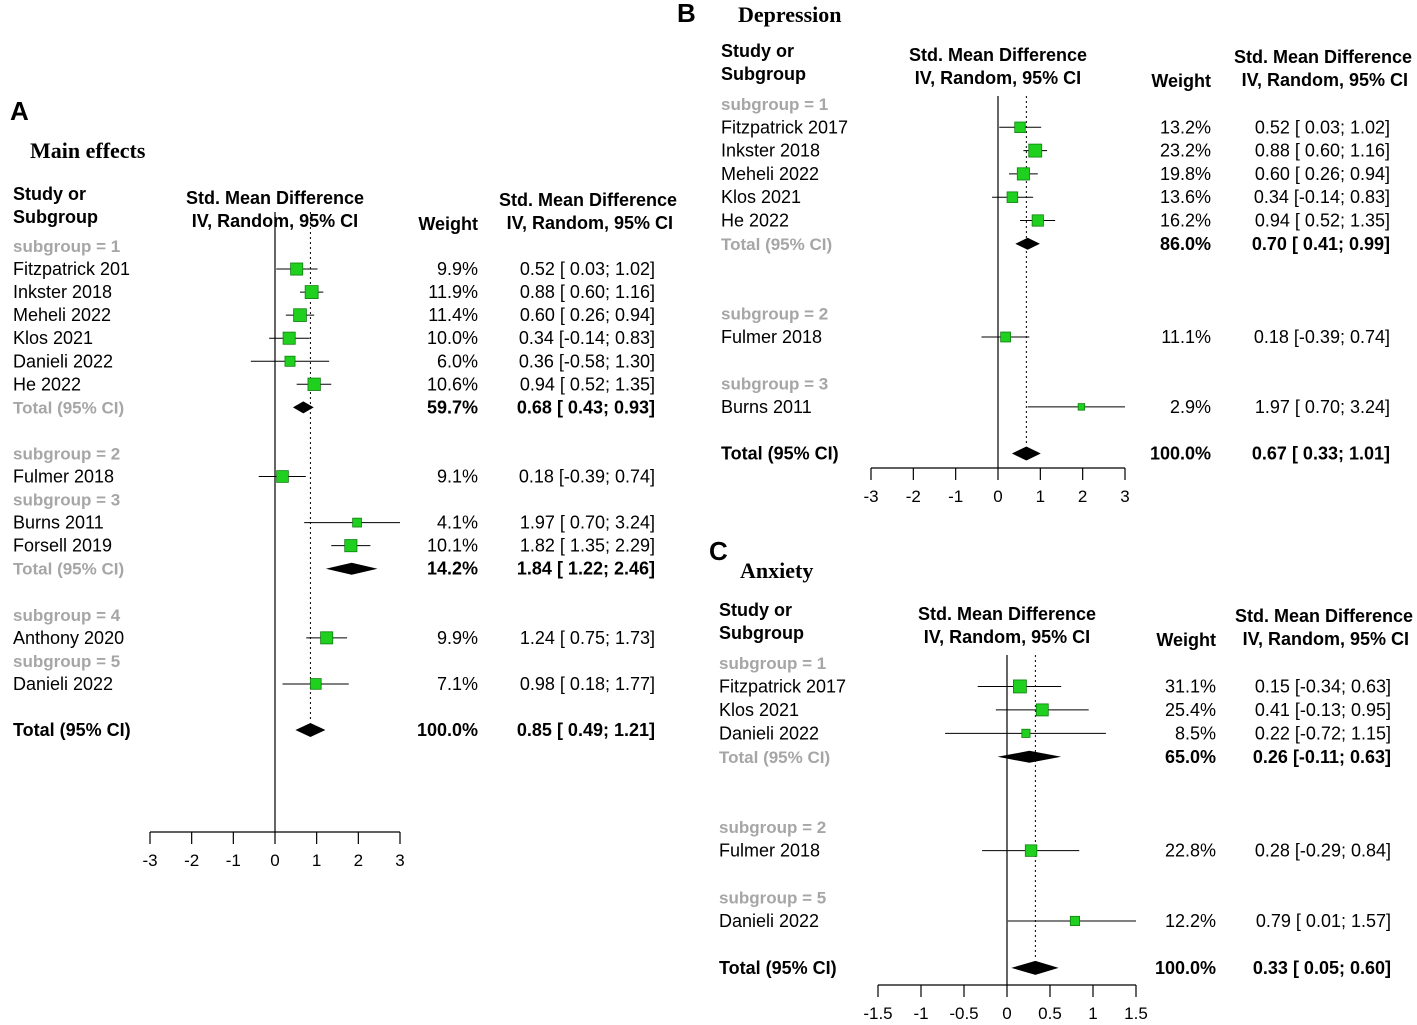 This screenshot has width=1417, height=1025. I want to click on subgroup-label: subgroup = 3, so click(66, 500).